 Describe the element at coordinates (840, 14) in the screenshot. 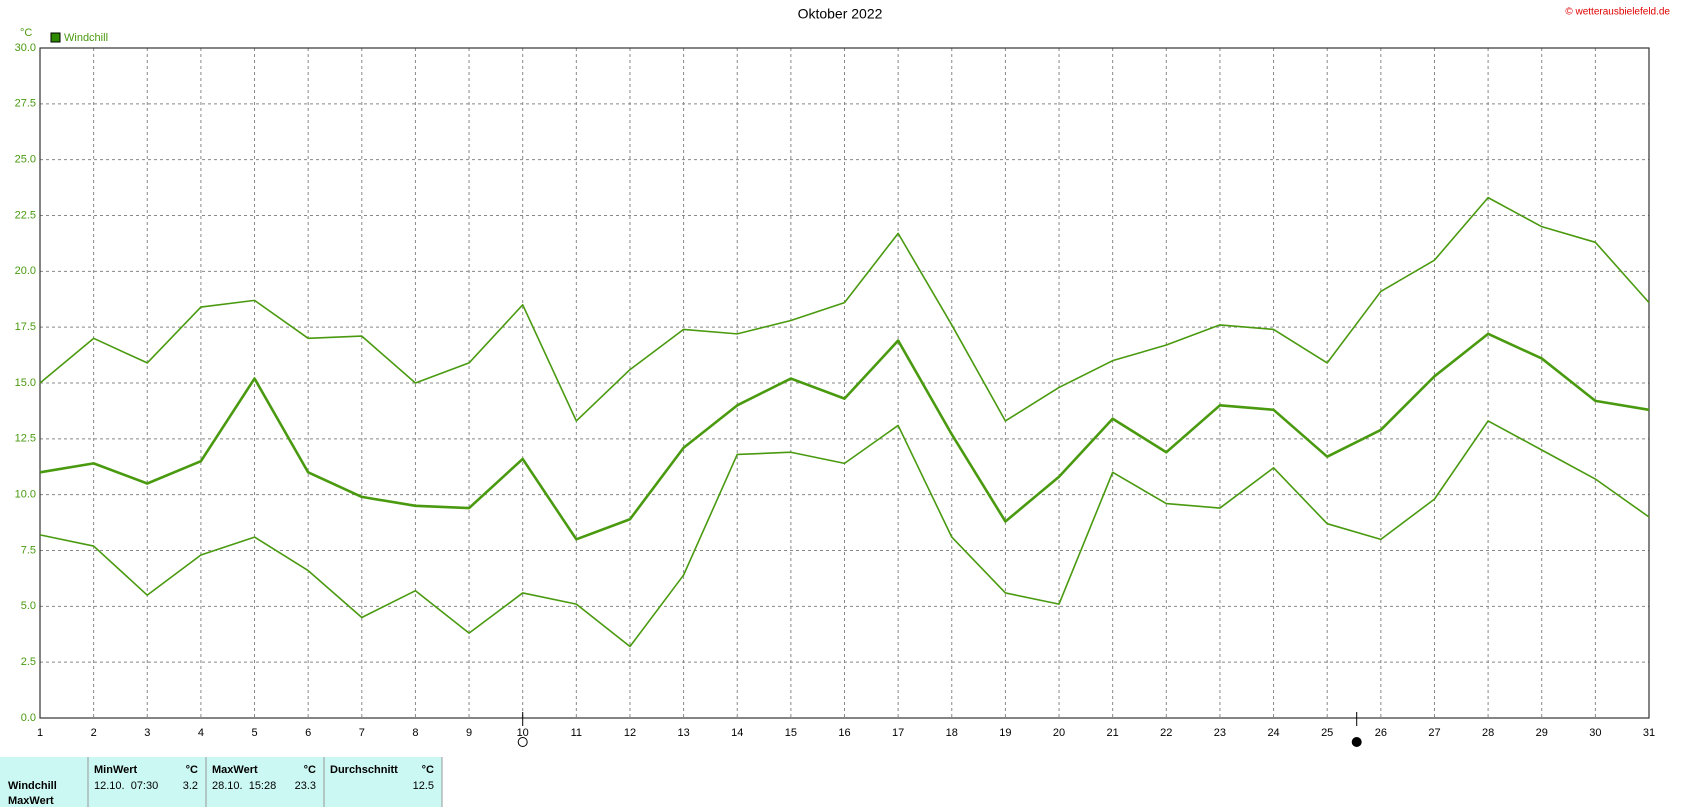

I see `chart-title: Oktober 2022` at that location.